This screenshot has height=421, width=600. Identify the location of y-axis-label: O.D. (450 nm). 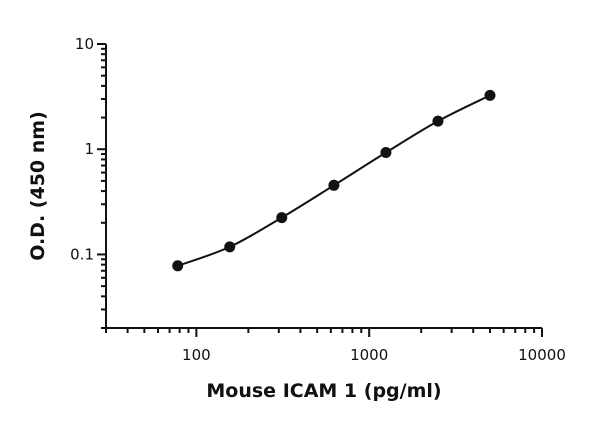
(38, 186).